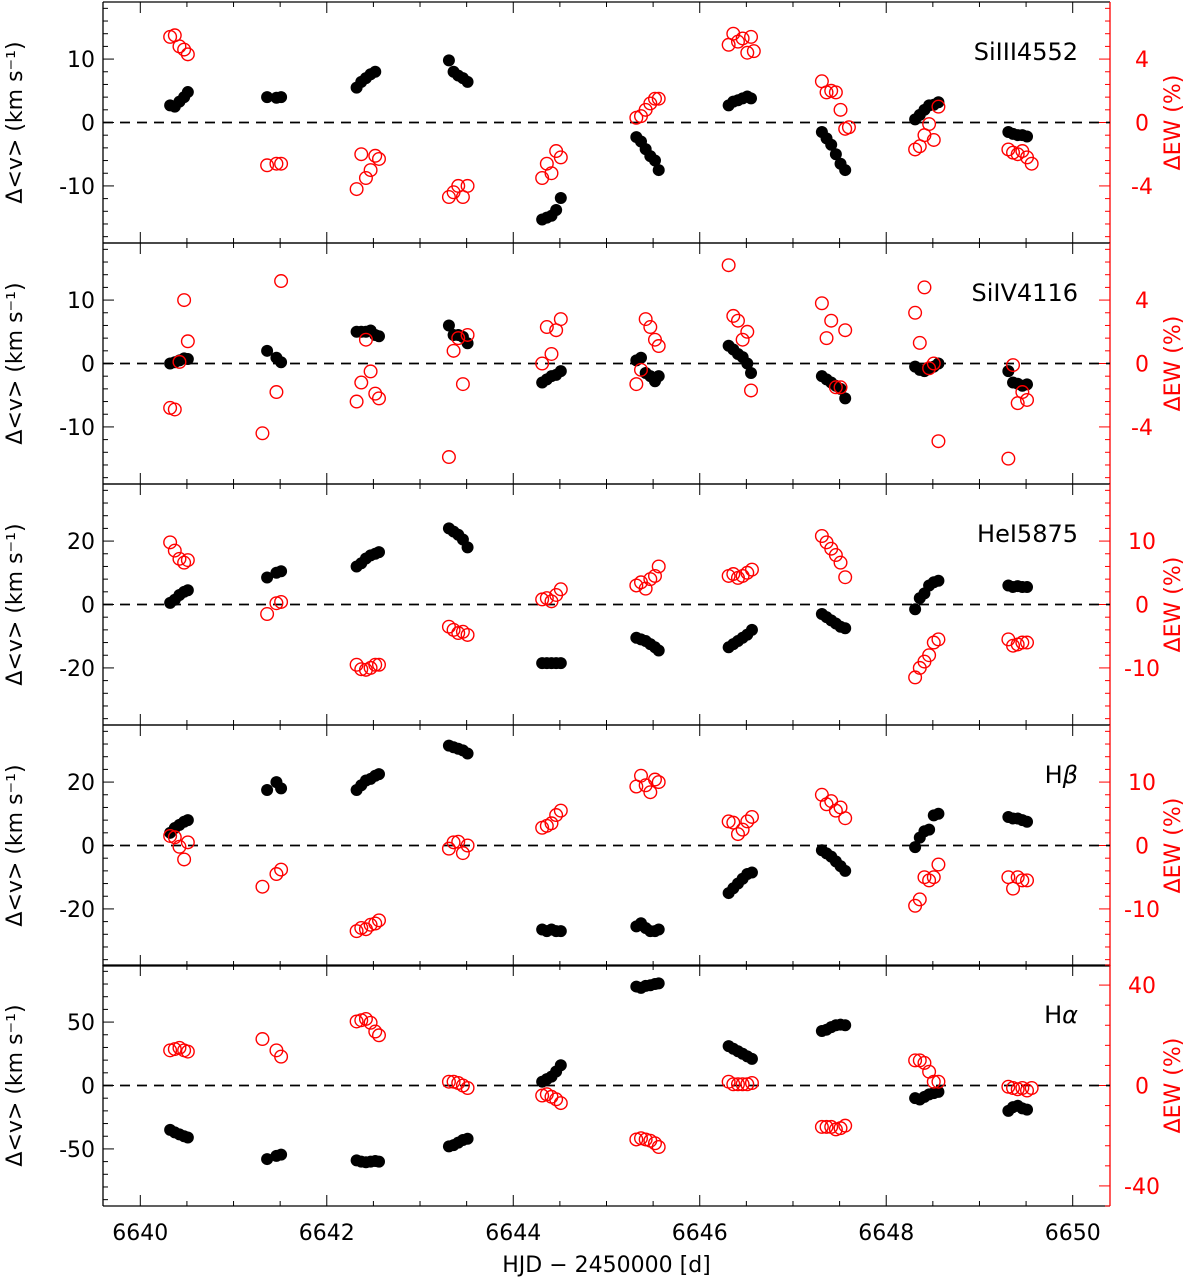 The height and width of the screenshot is (1284, 1200). What do you see at coordinates (1142, 669) in the screenshot?
I see `y-right-tick-label: -10` at bounding box center [1142, 669].